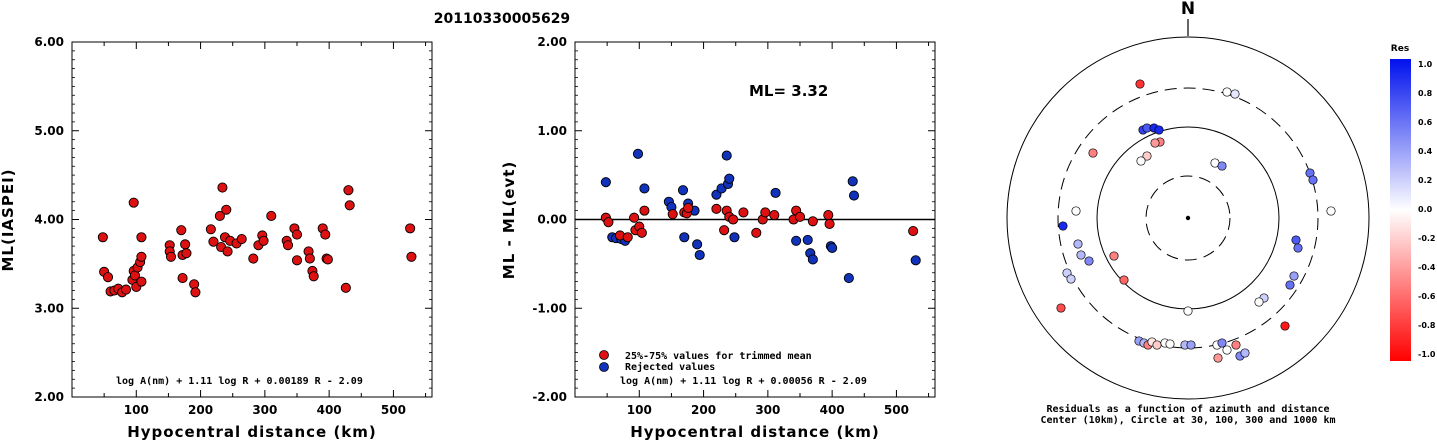 This screenshot has width=1437, height=441. What do you see at coordinates (718, 356) in the screenshot?
I see `legend-accepted-label: 25%-75% values for trimmed mean` at bounding box center [718, 356].